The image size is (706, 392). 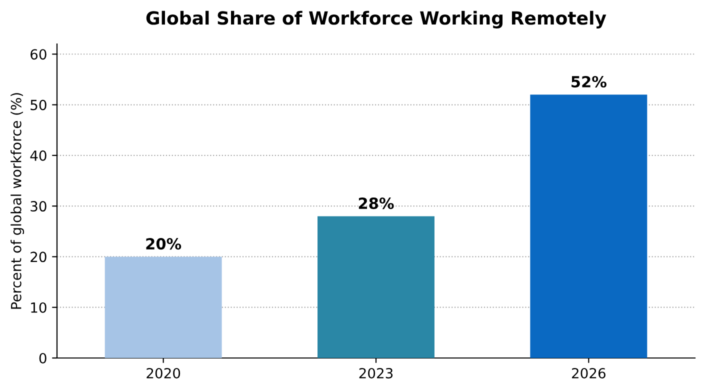 What do you see at coordinates (42, 358) in the screenshot?
I see `y-tick-label: 0` at bounding box center [42, 358].